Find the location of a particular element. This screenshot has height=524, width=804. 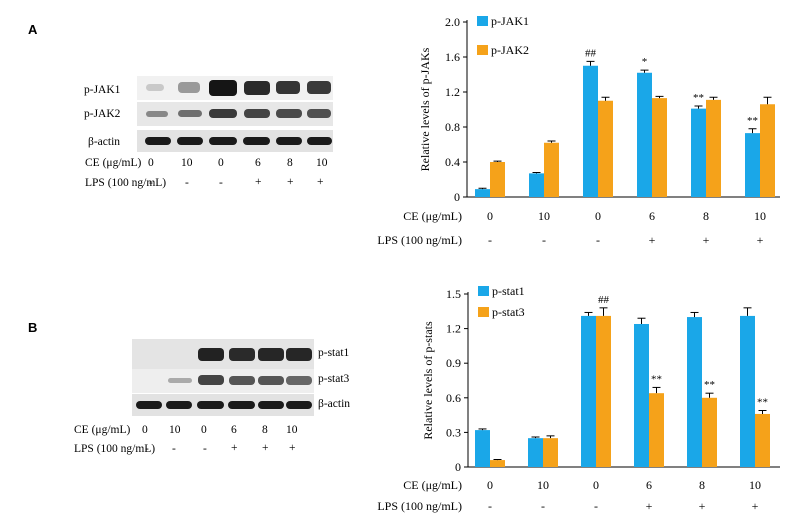

blot-b-bactin-strip is located at coordinates (223, 405).